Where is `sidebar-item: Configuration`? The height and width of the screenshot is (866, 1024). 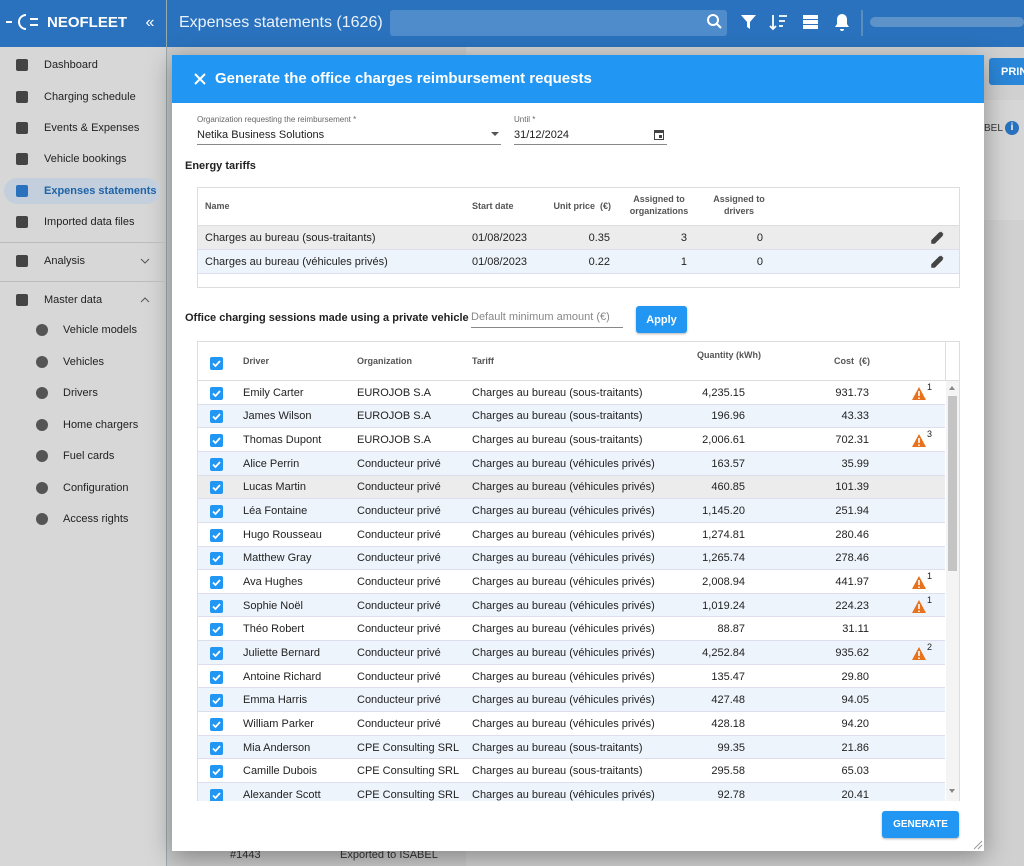 sidebar-item: Configuration is located at coordinates (96, 487).